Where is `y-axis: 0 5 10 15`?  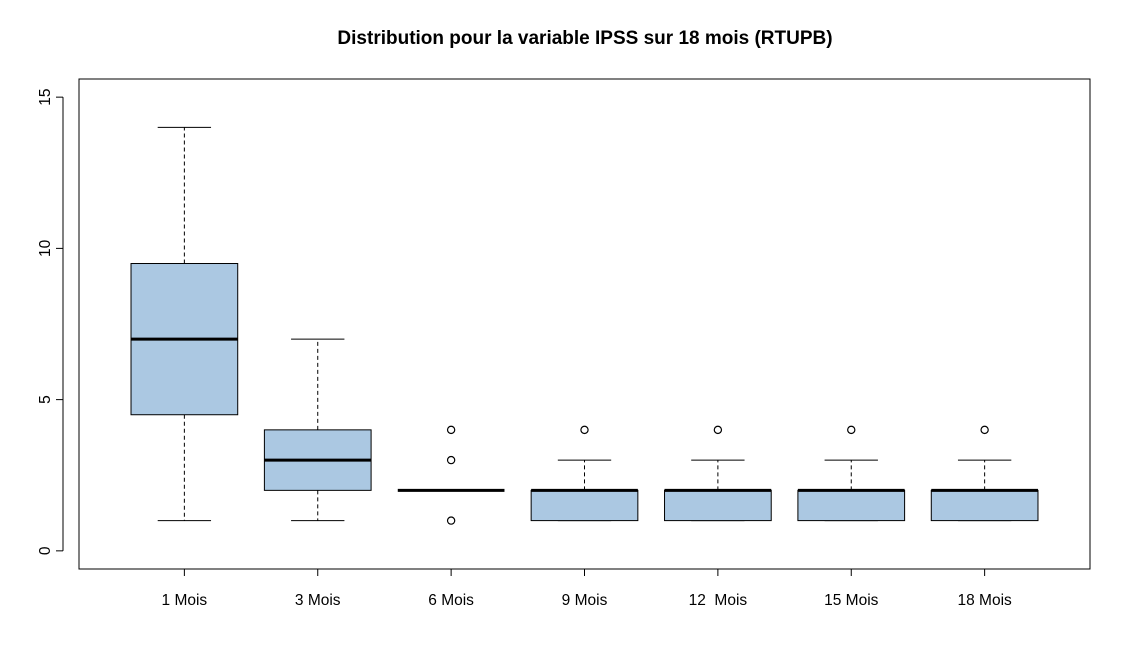
y-axis: 0 5 10 15 is located at coordinates (50, 322).